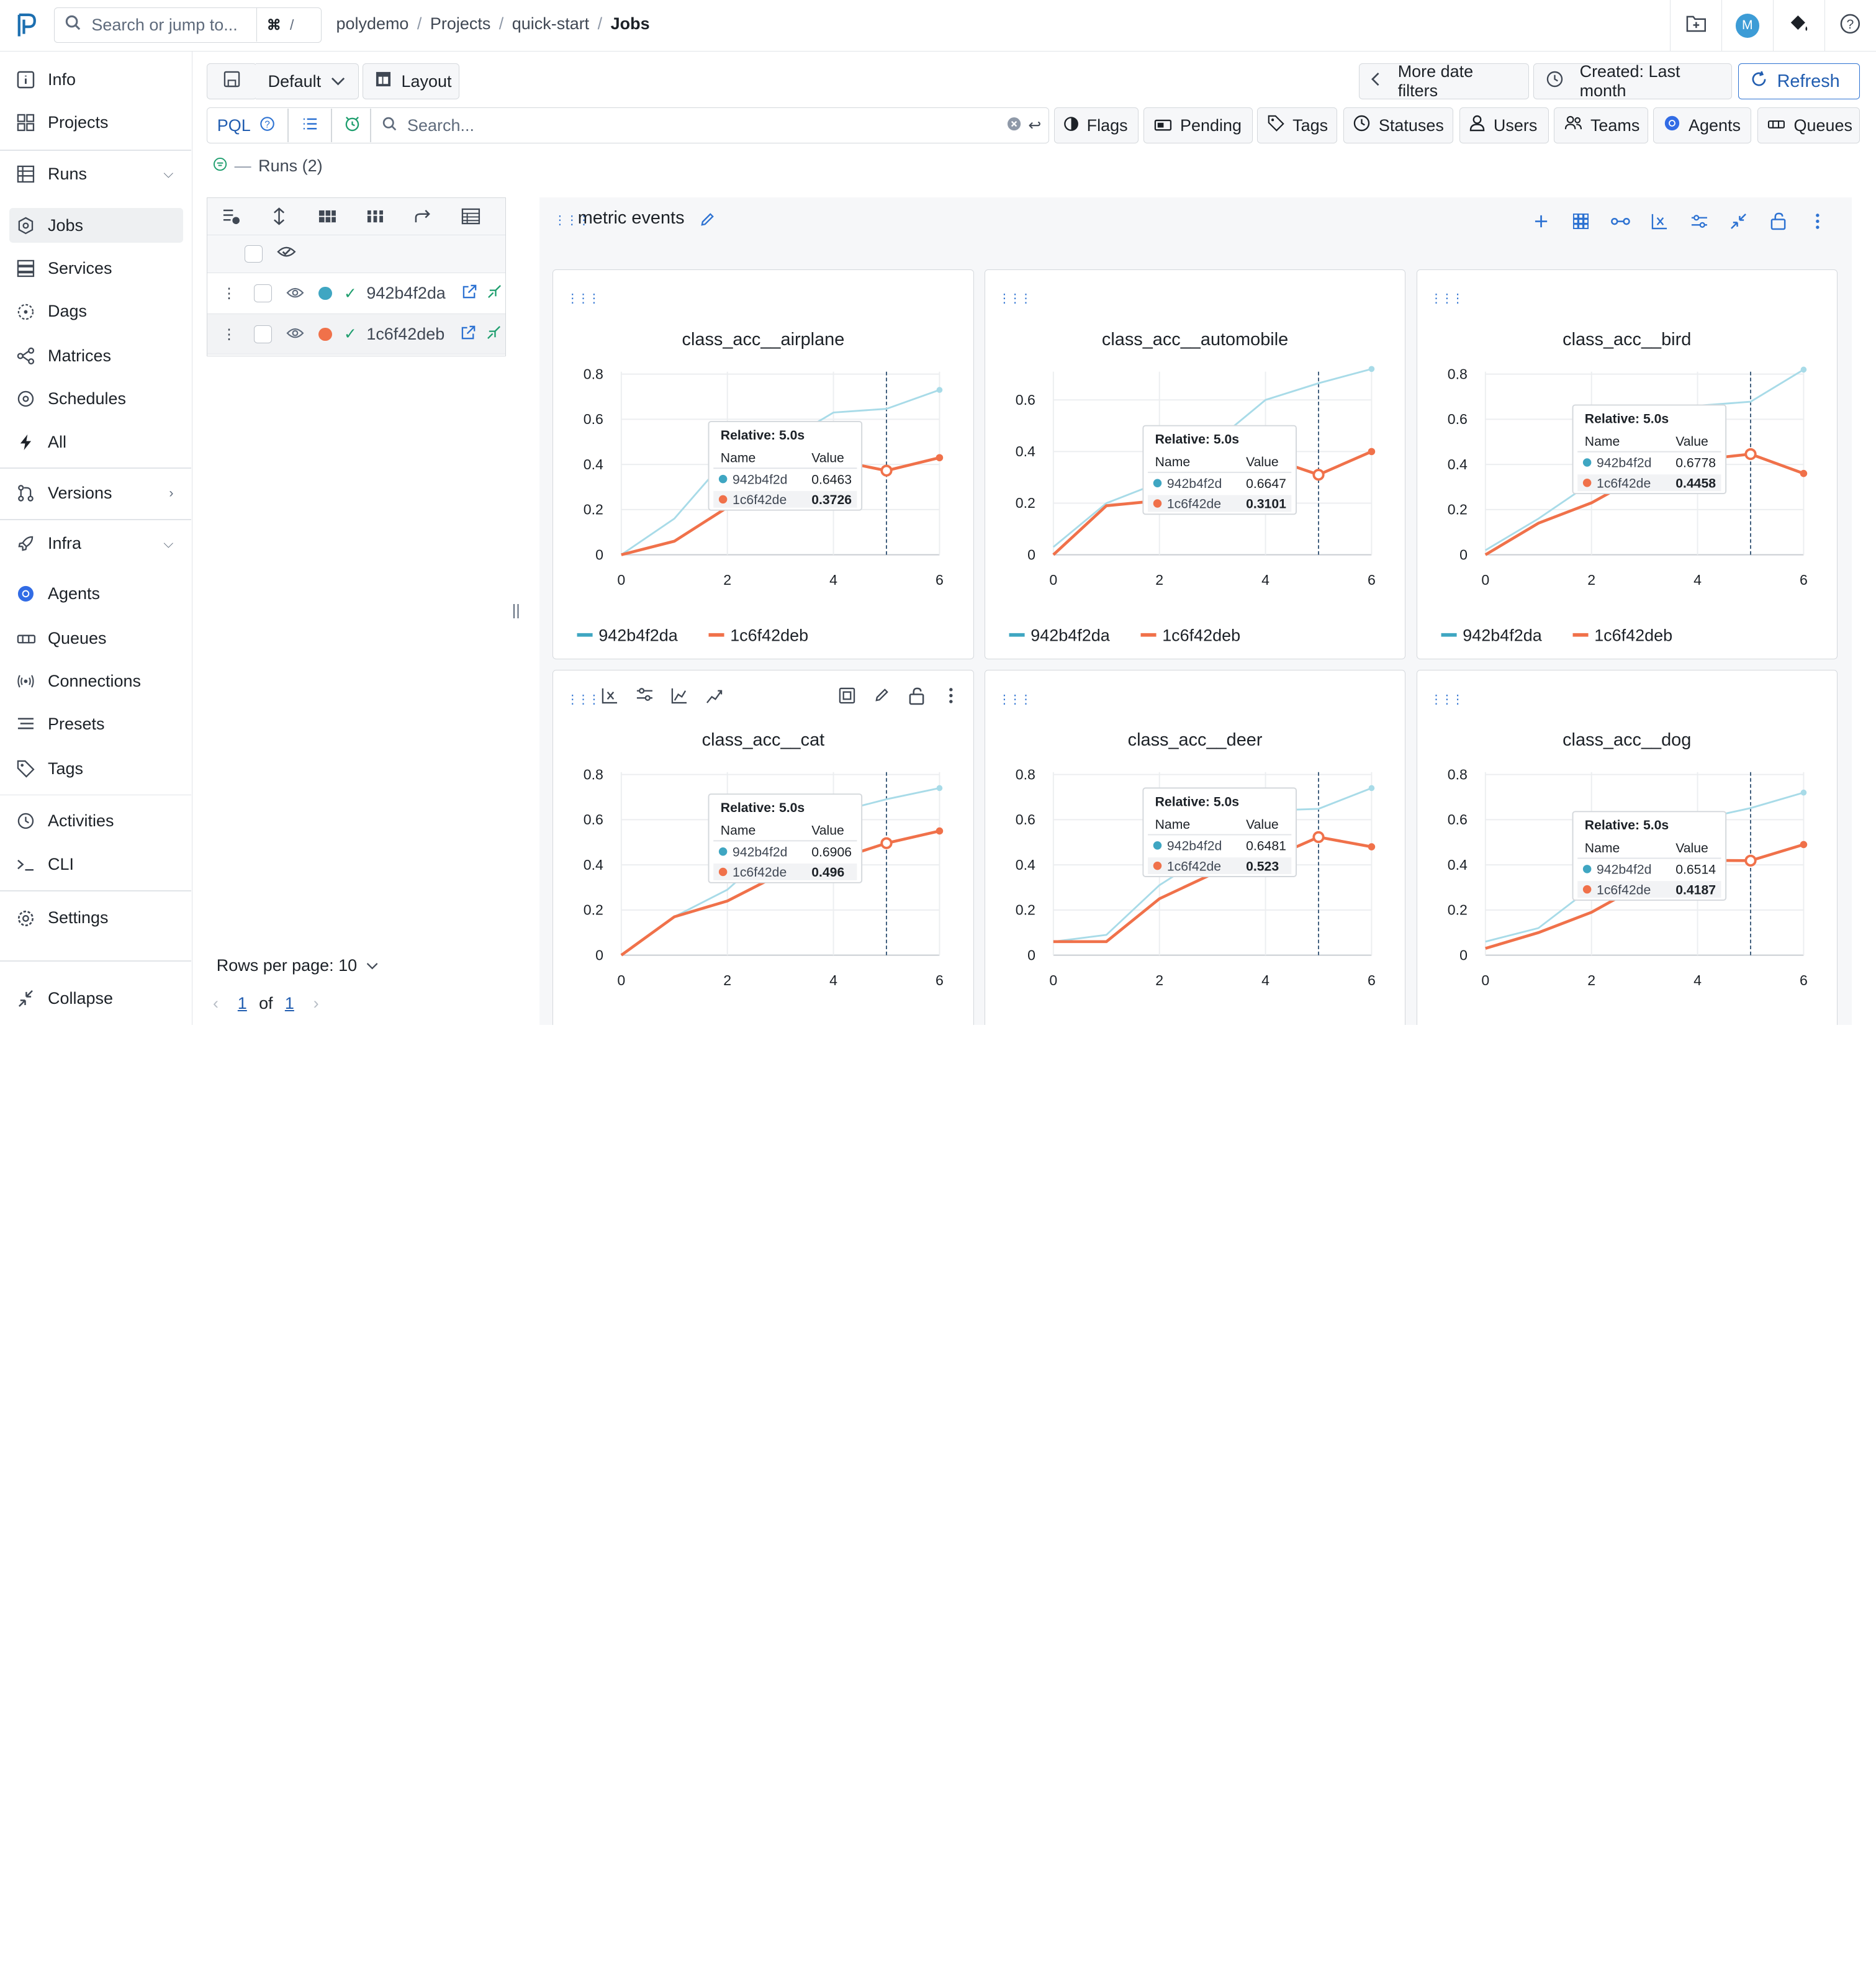  Describe the element at coordinates (96, 638) in the screenshot. I see `sidebar-item-queues: Queues` at that location.